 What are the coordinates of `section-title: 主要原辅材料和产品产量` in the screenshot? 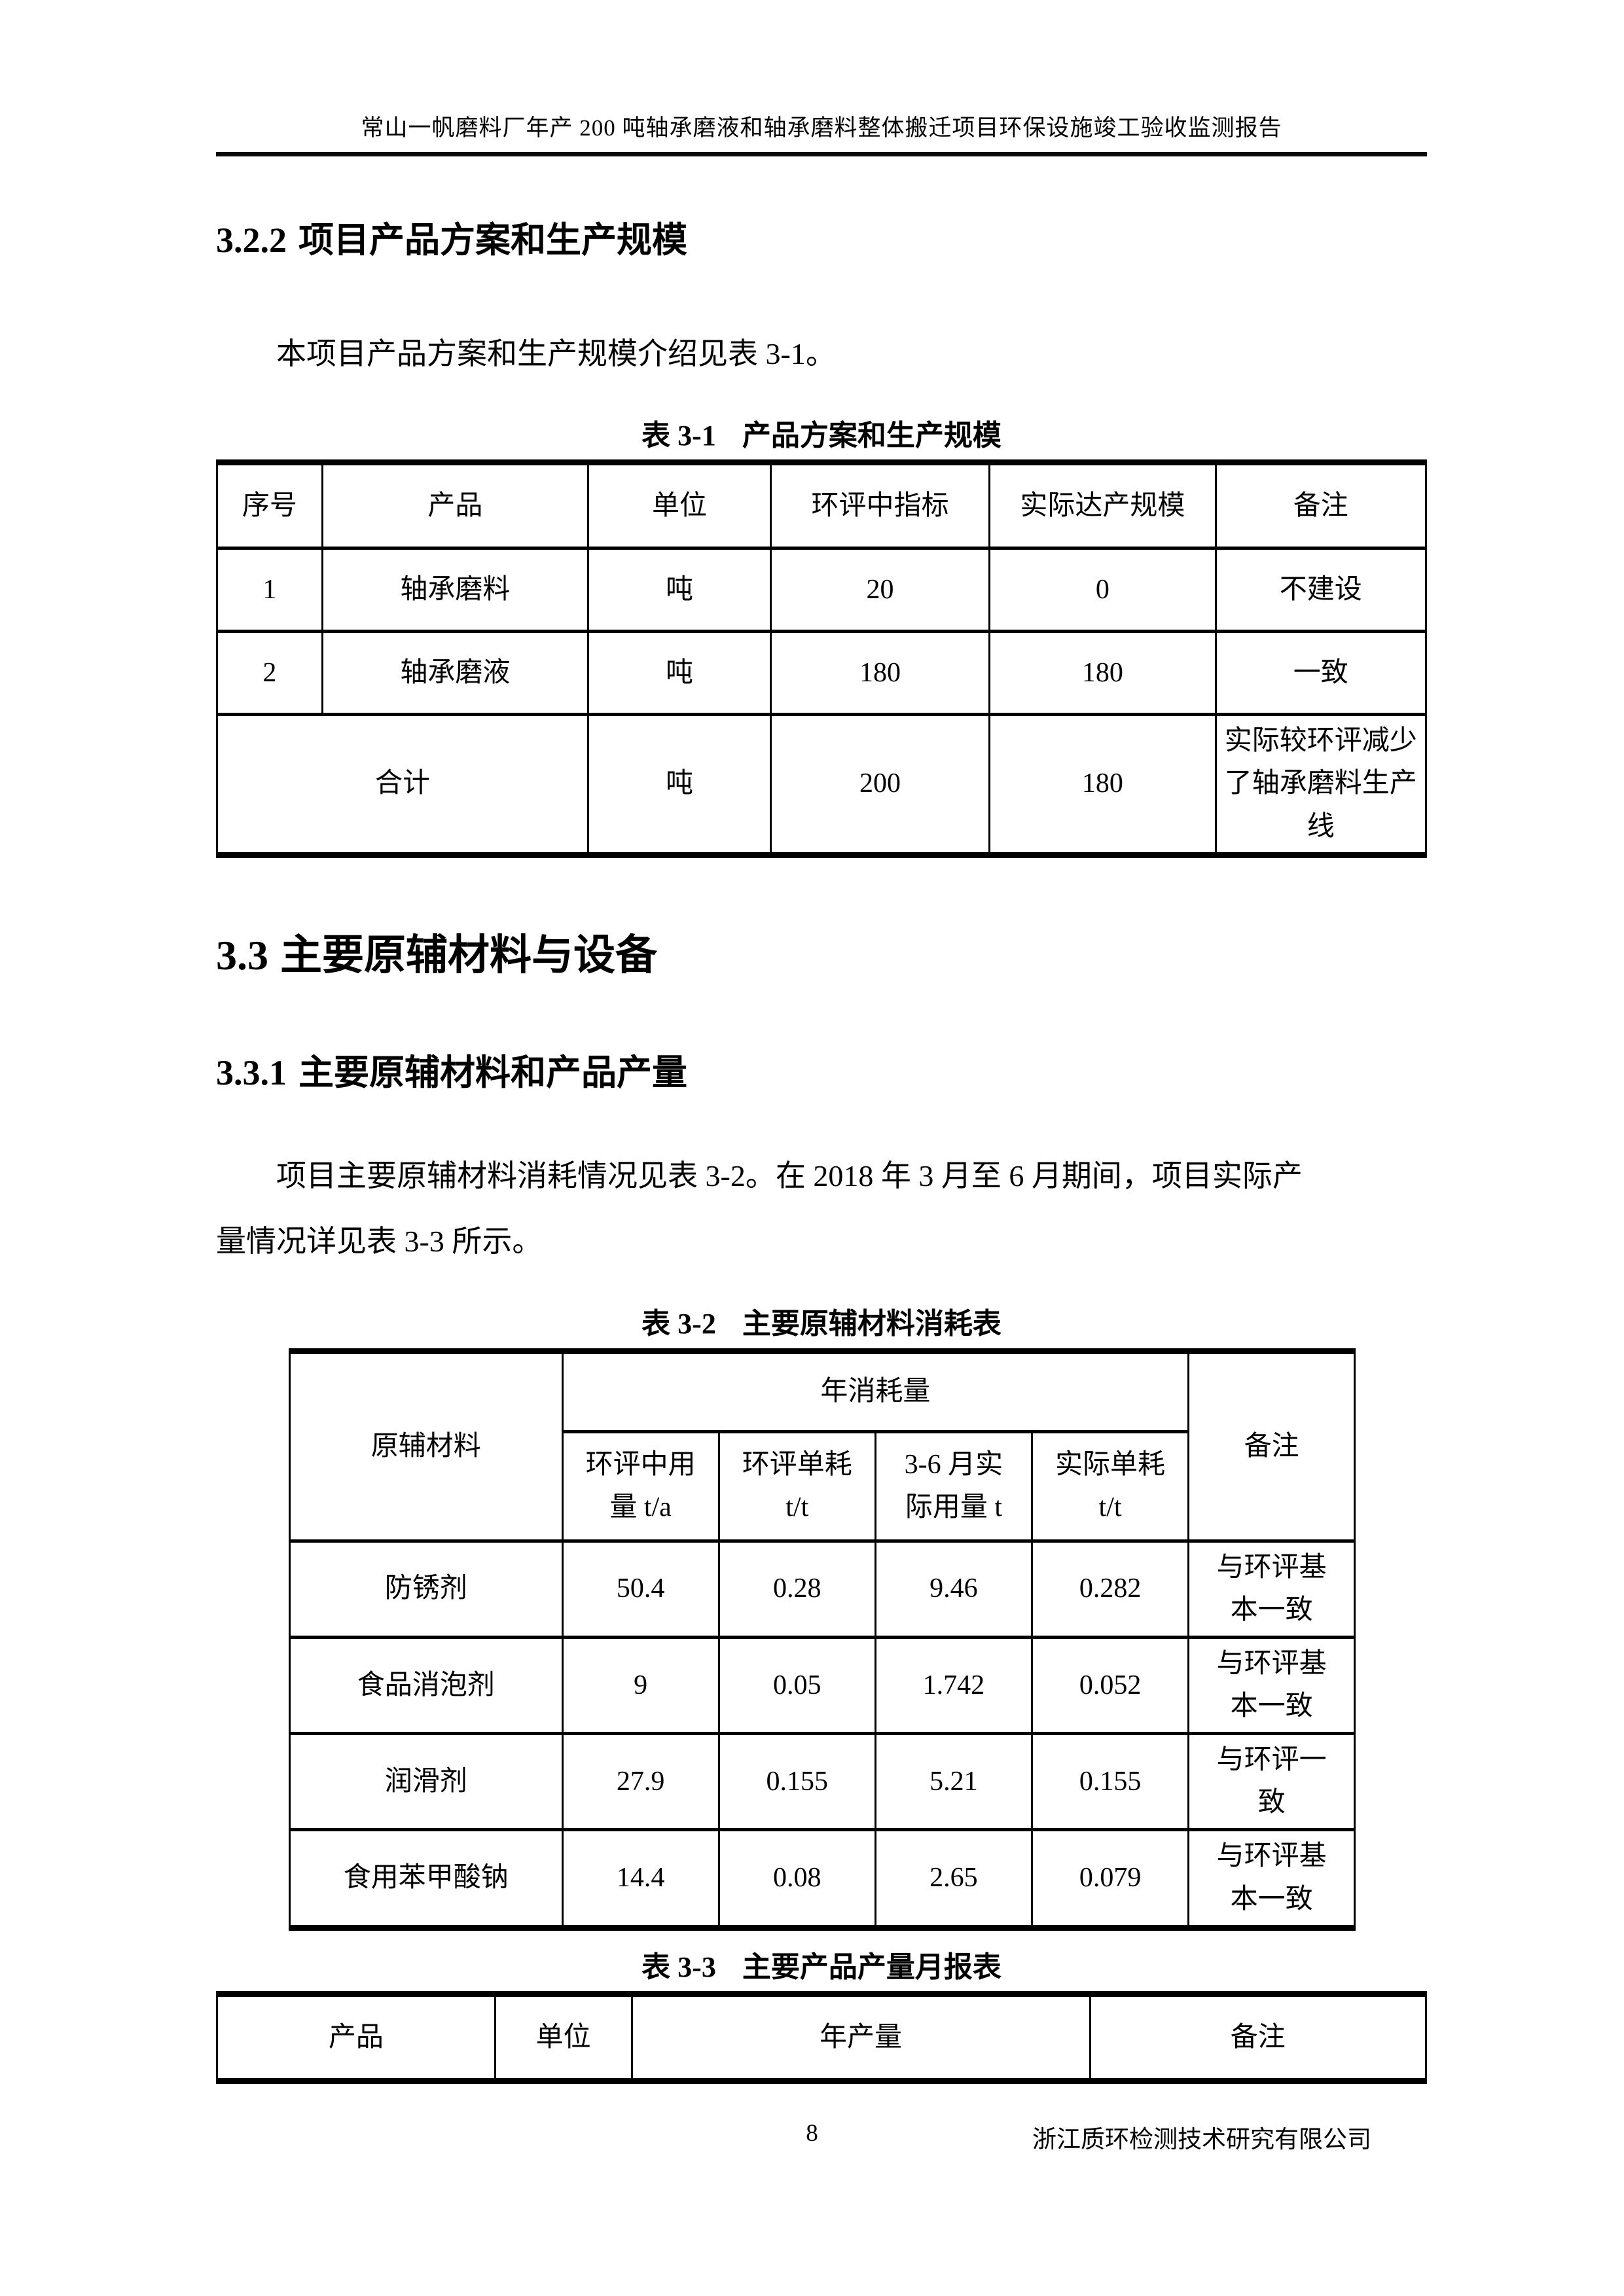 It's located at (493, 1072).